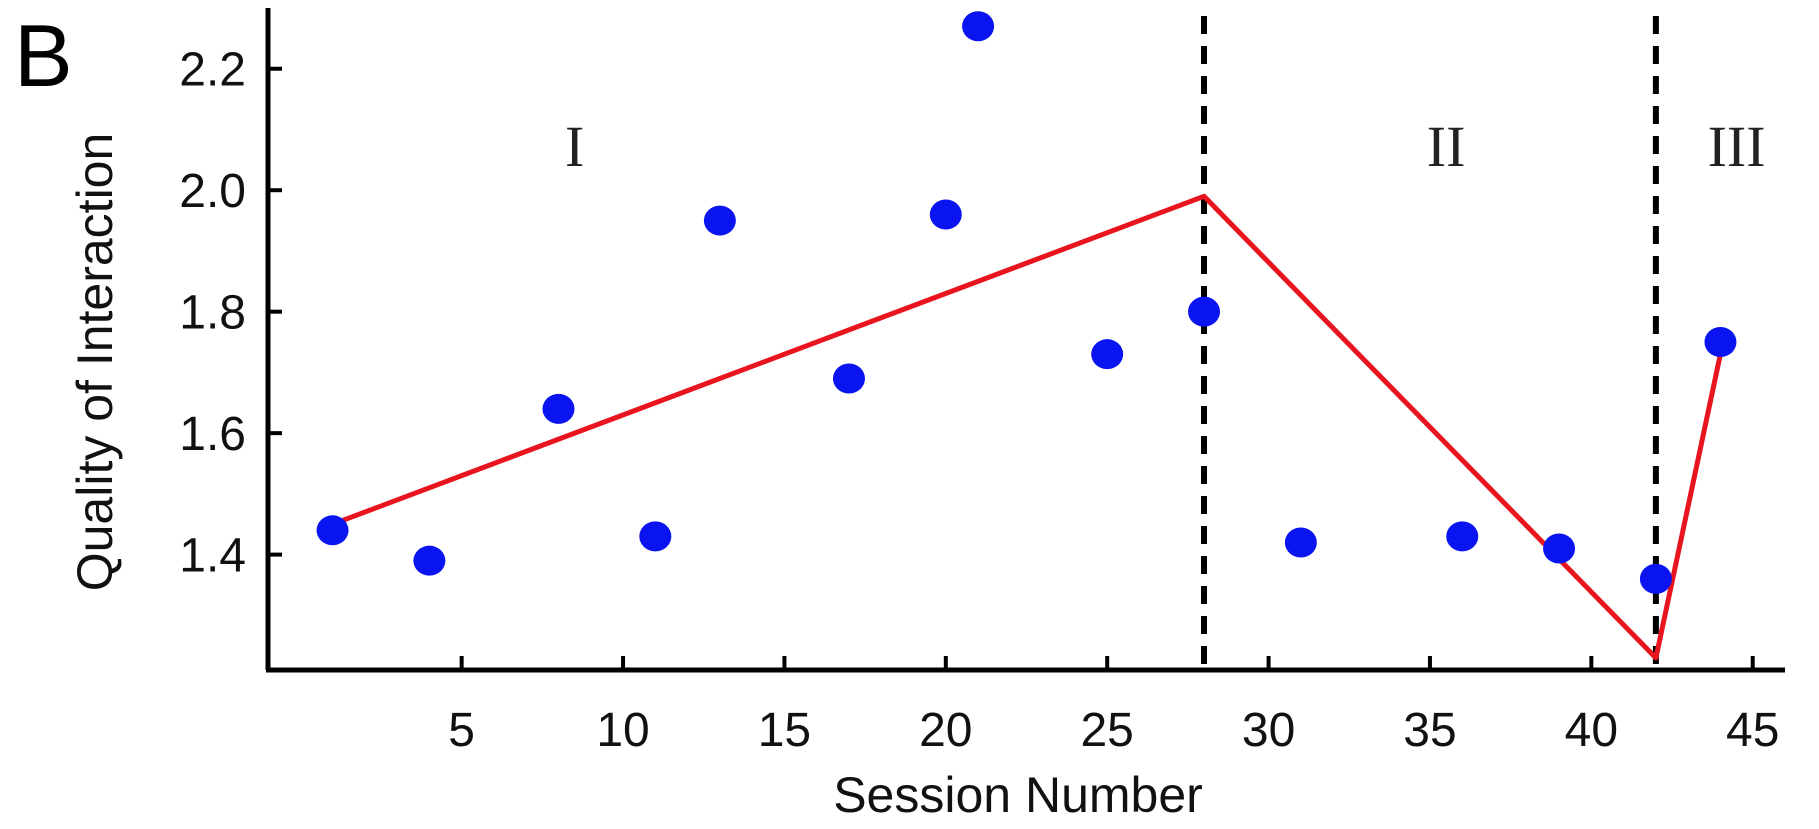  What do you see at coordinates (212, 313) in the screenshot?
I see `y-tick-label: 1.8` at bounding box center [212, 313].